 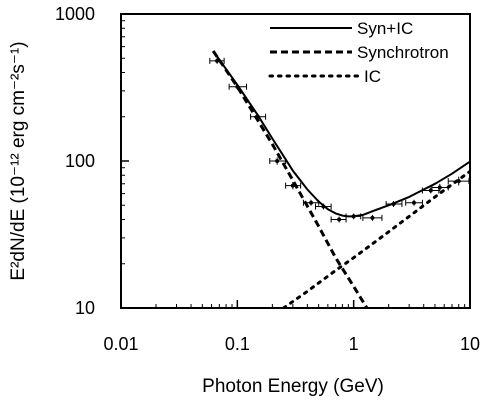 I want to click on legend: Syn+IC Synchrotron IC, so click(x=358, y=52).